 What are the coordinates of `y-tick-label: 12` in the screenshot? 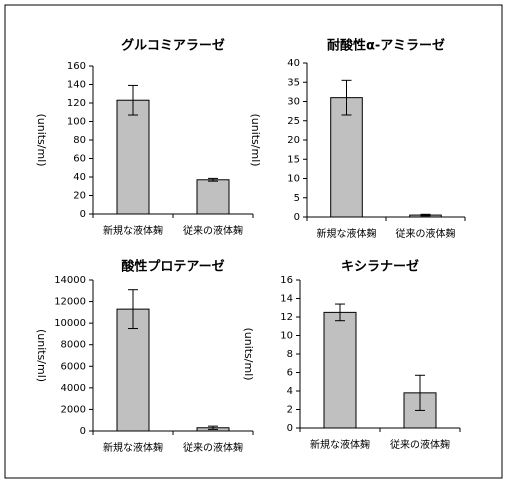 It's located at (286, 317).